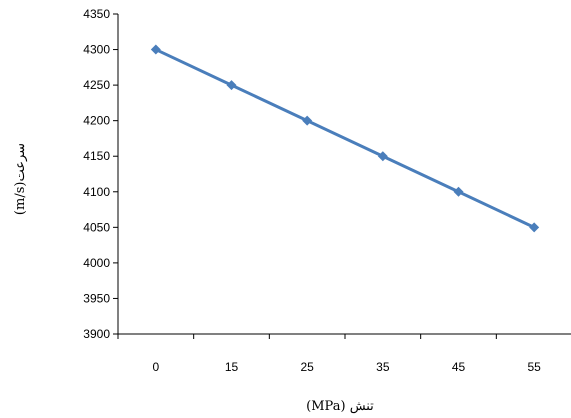  Describe the element at coordinates (96, 227) in the screenshot. I see `y-tick-label: 4050` at that location.